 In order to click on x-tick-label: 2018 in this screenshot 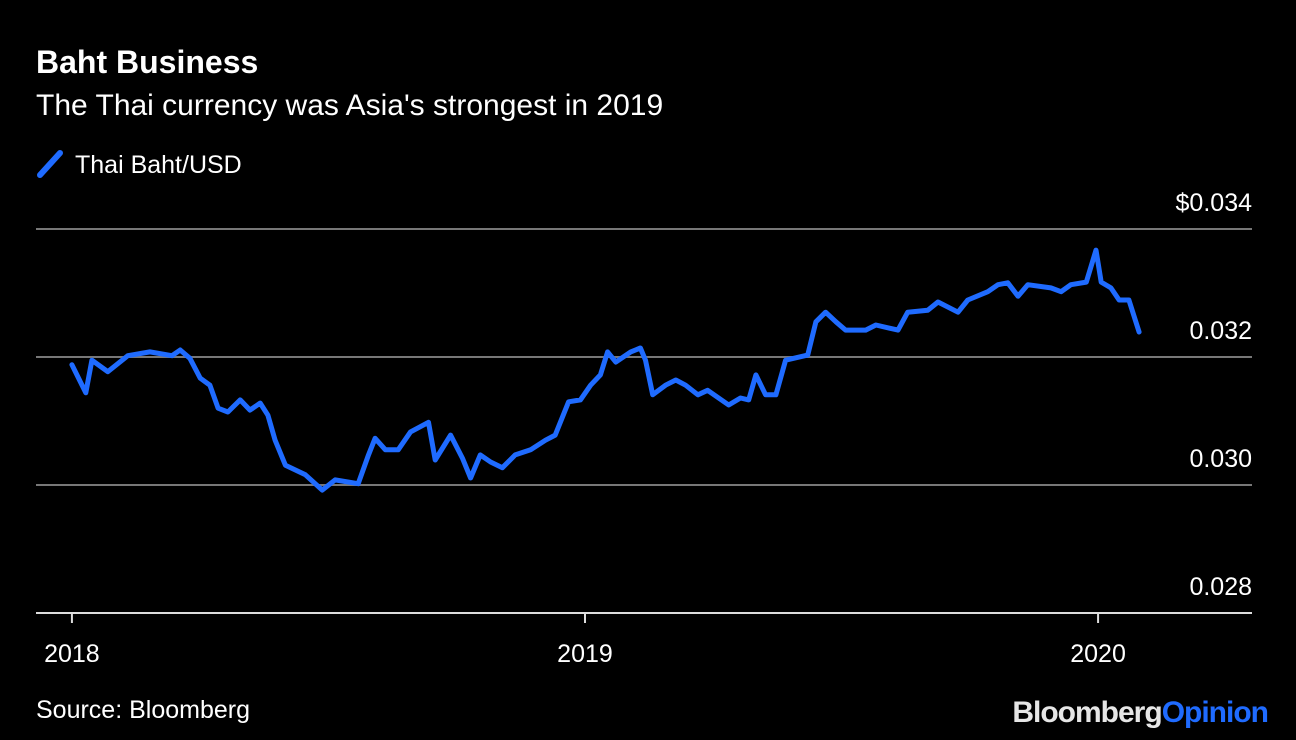, I will do `click(72, 654)`.